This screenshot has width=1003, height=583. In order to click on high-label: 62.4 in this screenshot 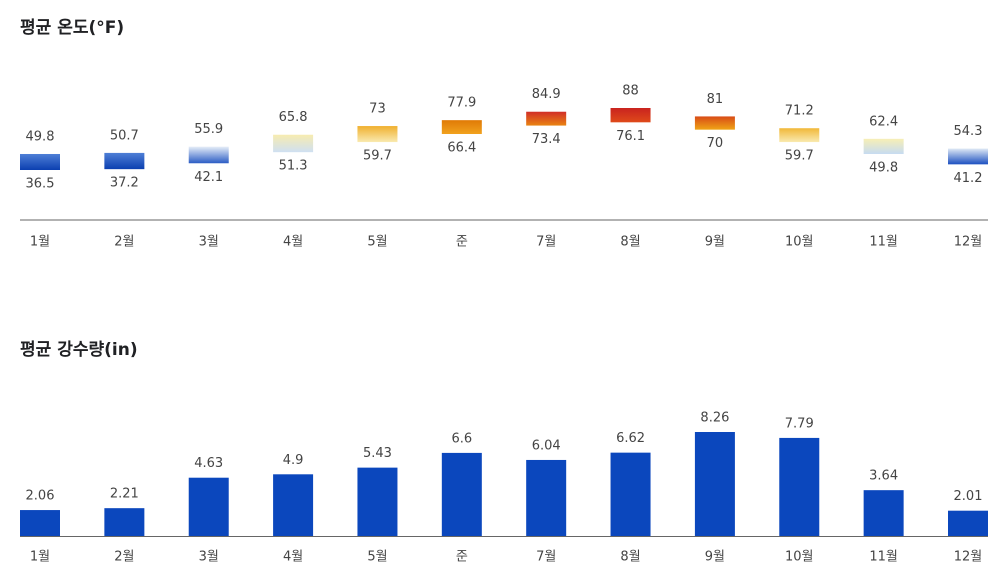, I will do `click(883, 121)`.